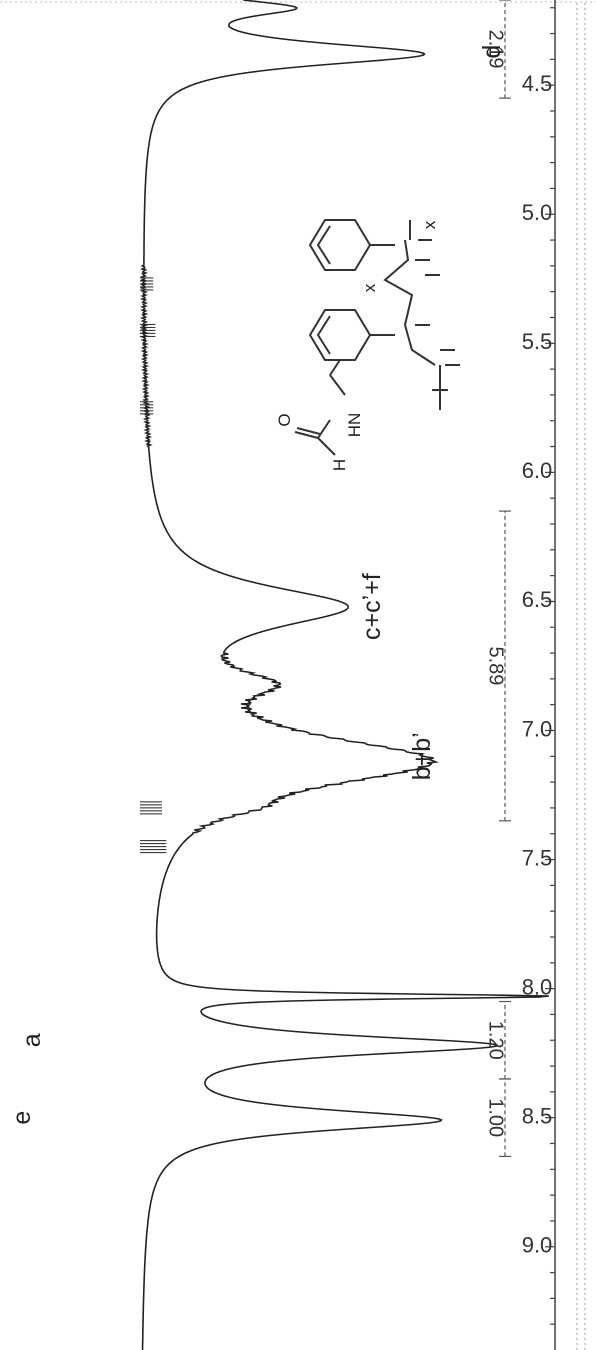  I want to click on x-axis: 9.0 8.5 8.0 7.5 7.0 6.5 6.0 5.5 5.0 4.5, so click(539, 675).